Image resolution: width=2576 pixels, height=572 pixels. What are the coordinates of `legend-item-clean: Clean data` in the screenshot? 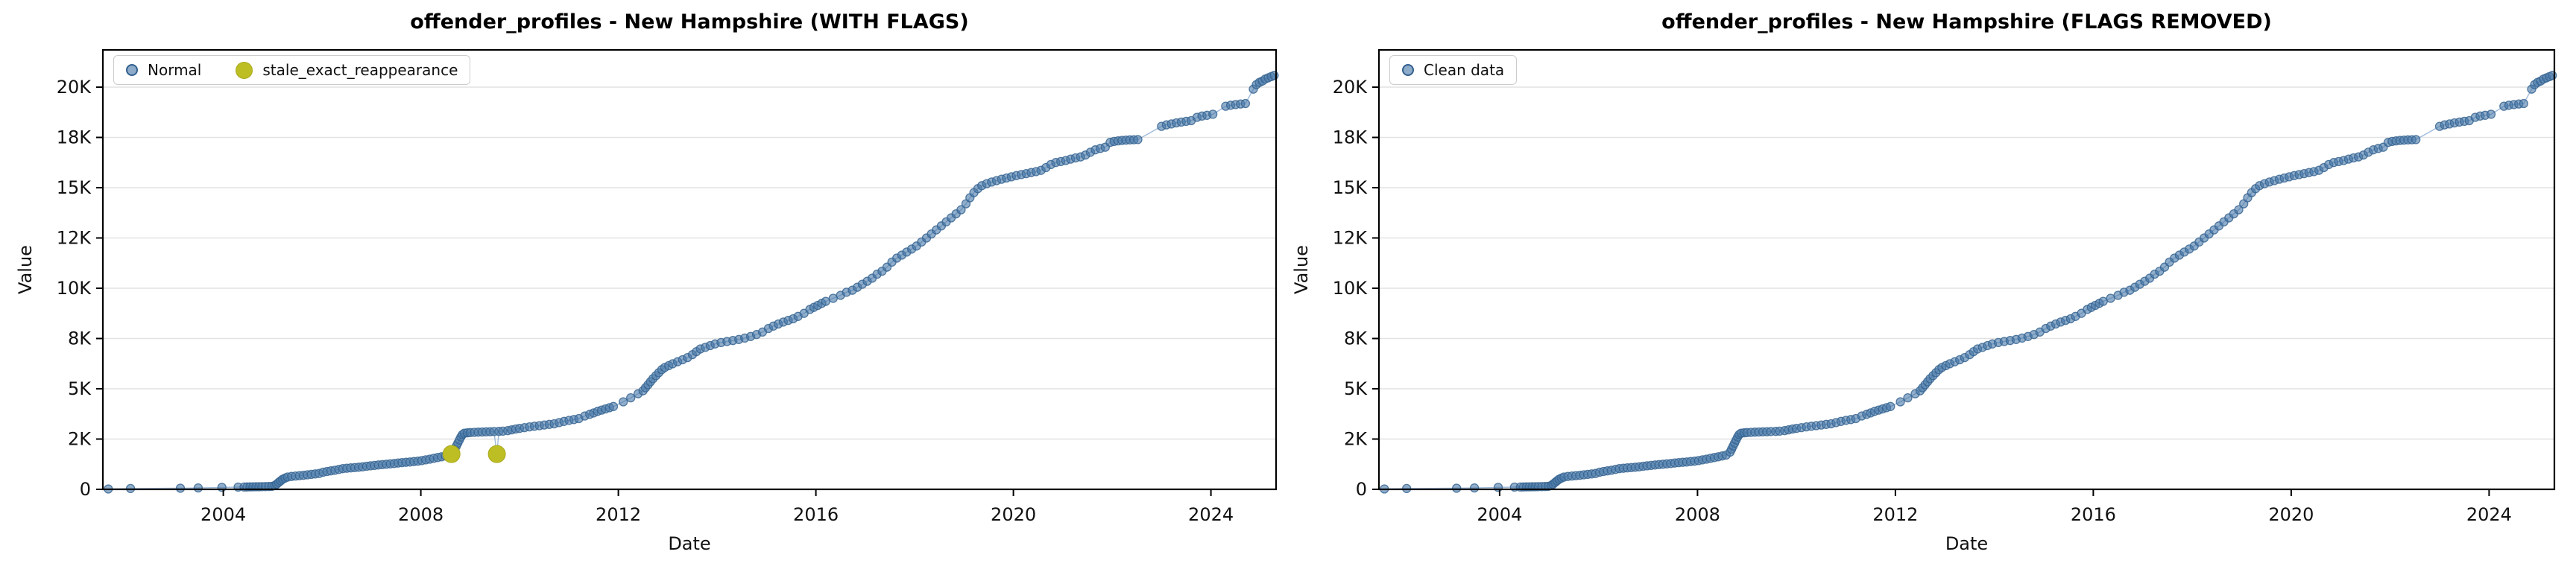 It's located at (1453, 70).